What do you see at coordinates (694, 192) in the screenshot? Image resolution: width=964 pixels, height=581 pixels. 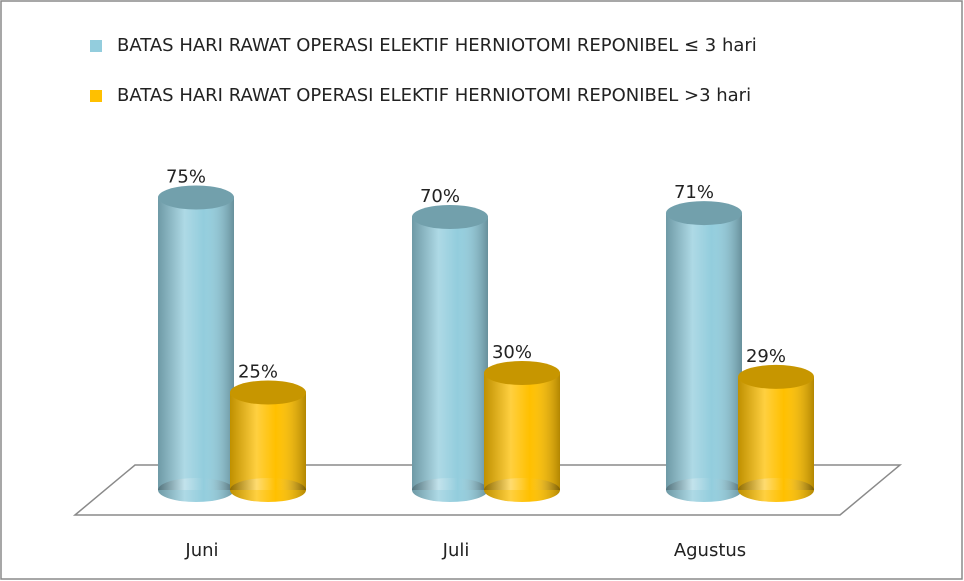 I see `value-label: 71%` at bounding box center [694, 192].